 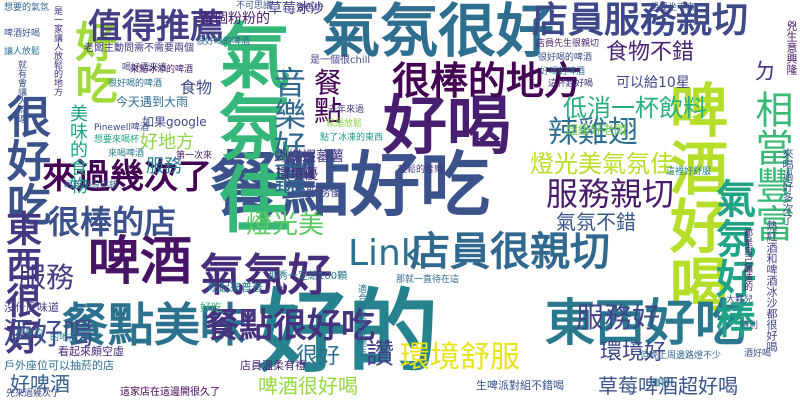 I want to click on word: 整個粉粉的, so click(x=235, y=19).